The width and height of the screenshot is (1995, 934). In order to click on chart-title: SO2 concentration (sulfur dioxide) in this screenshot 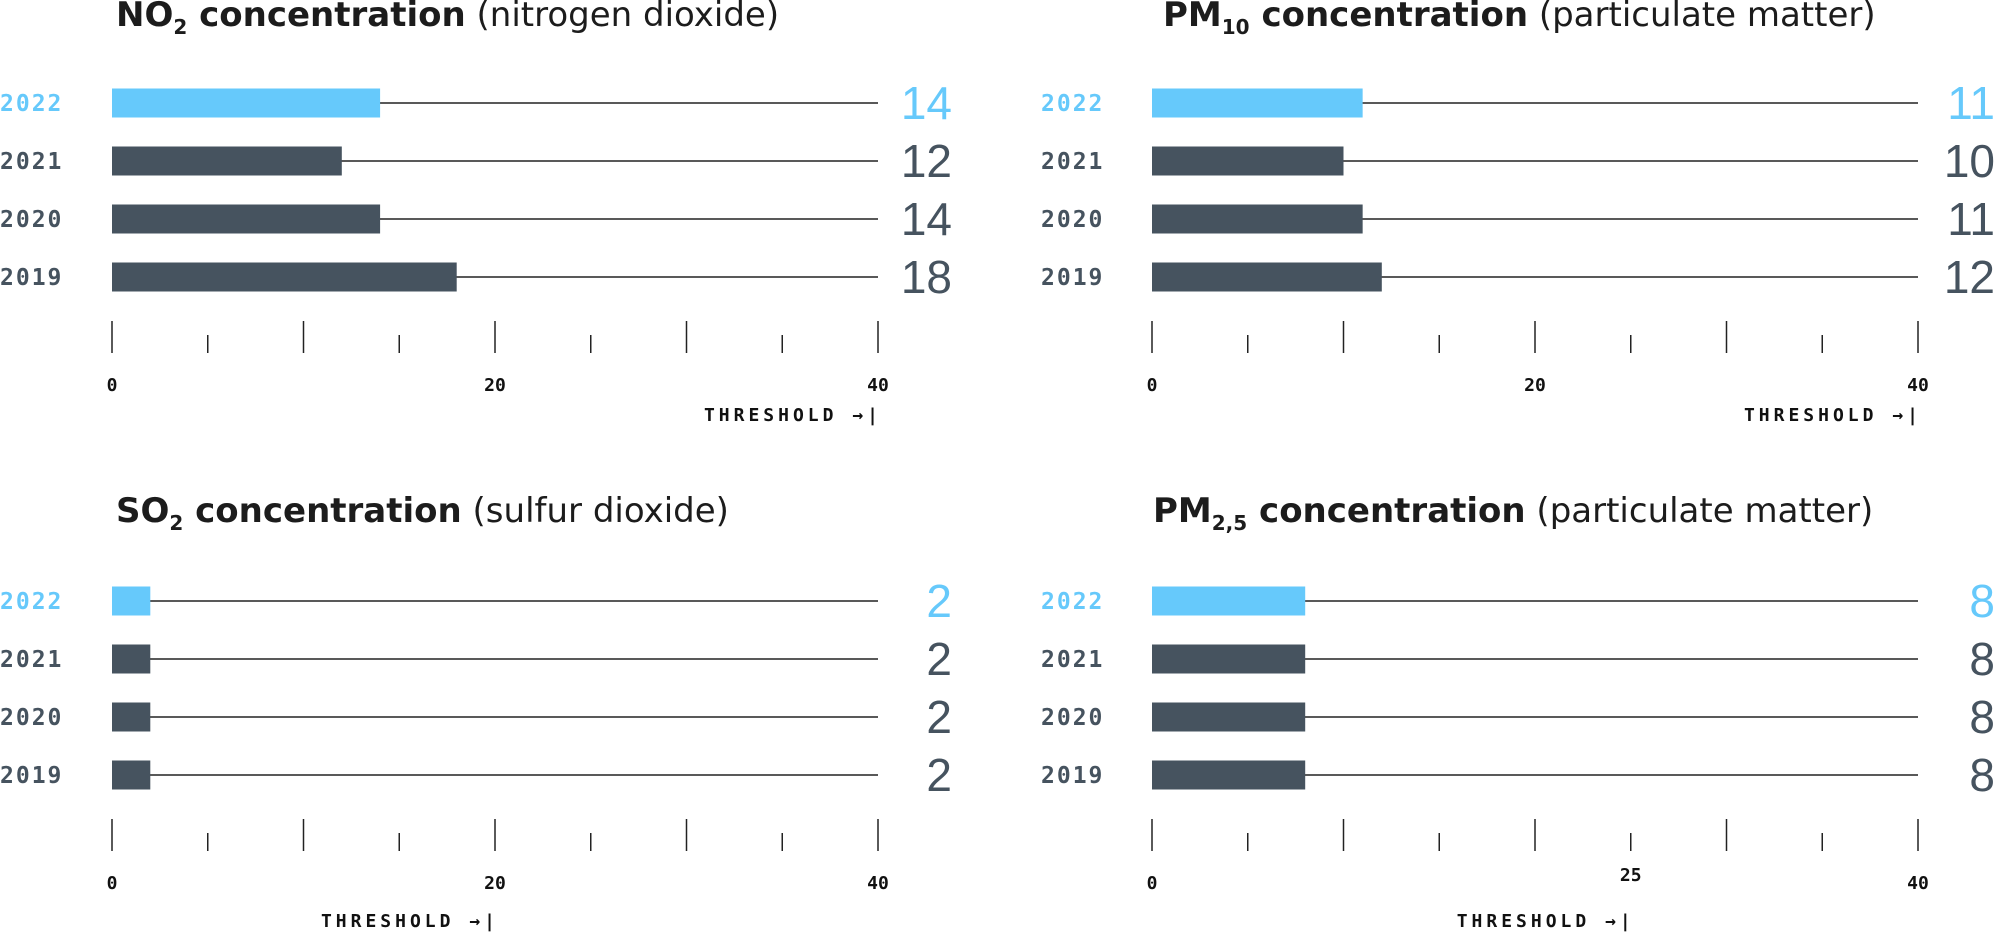, I will do `click(422, 513)`.